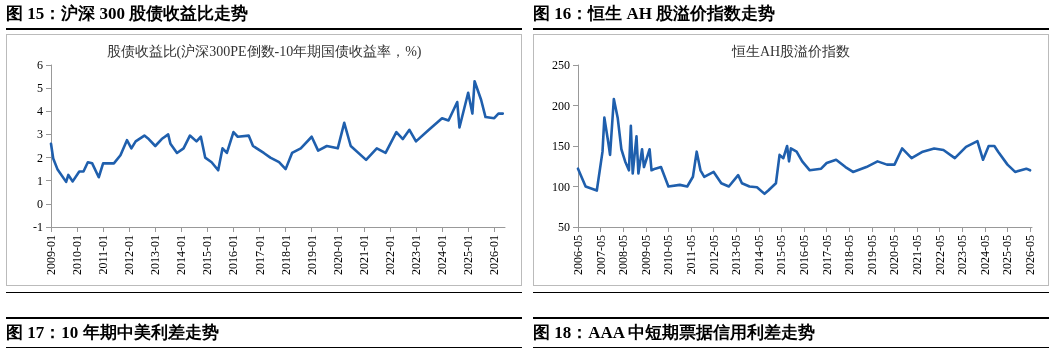 The height and width of the screenshot is (364, 1053). What do you see at coordinates (40, 134) in the screenshot?
I see `y-tick-label: 3` at bounding box center [40, 134].